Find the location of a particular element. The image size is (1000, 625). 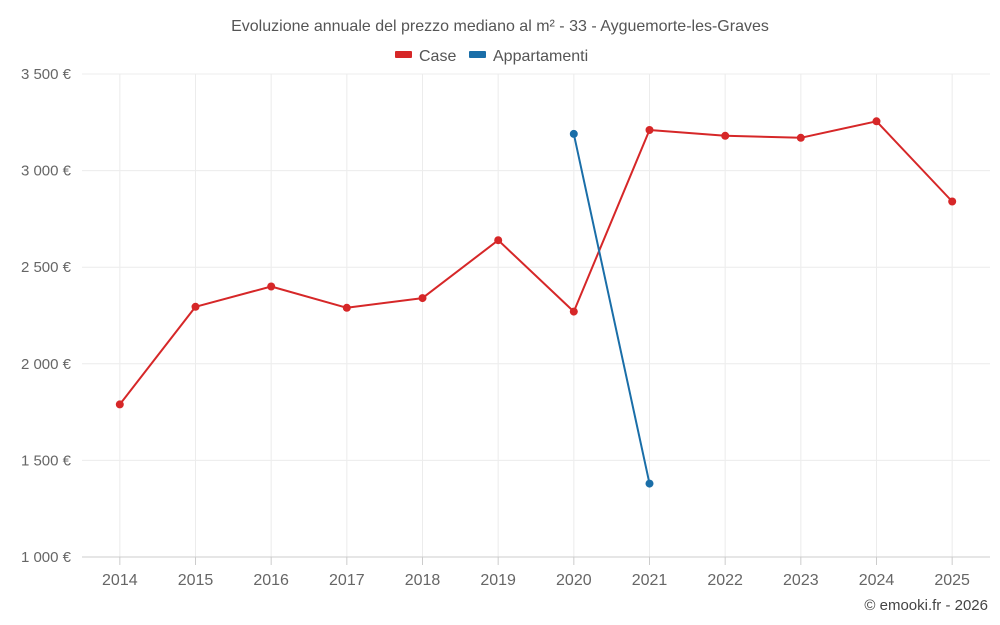

x-tick-label: 2020 is located at coordinates (574, 580).